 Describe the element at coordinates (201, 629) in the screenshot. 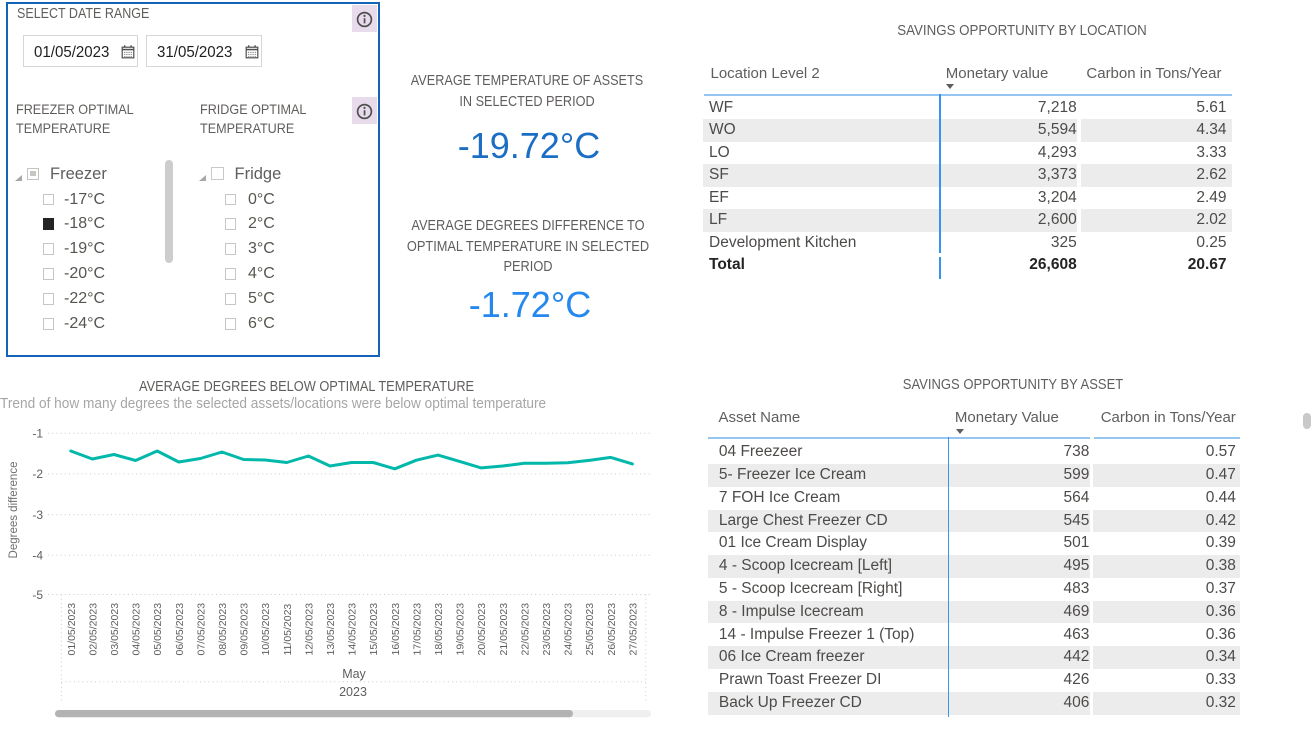

I see `svg-text: 07/05/2023` at that location.